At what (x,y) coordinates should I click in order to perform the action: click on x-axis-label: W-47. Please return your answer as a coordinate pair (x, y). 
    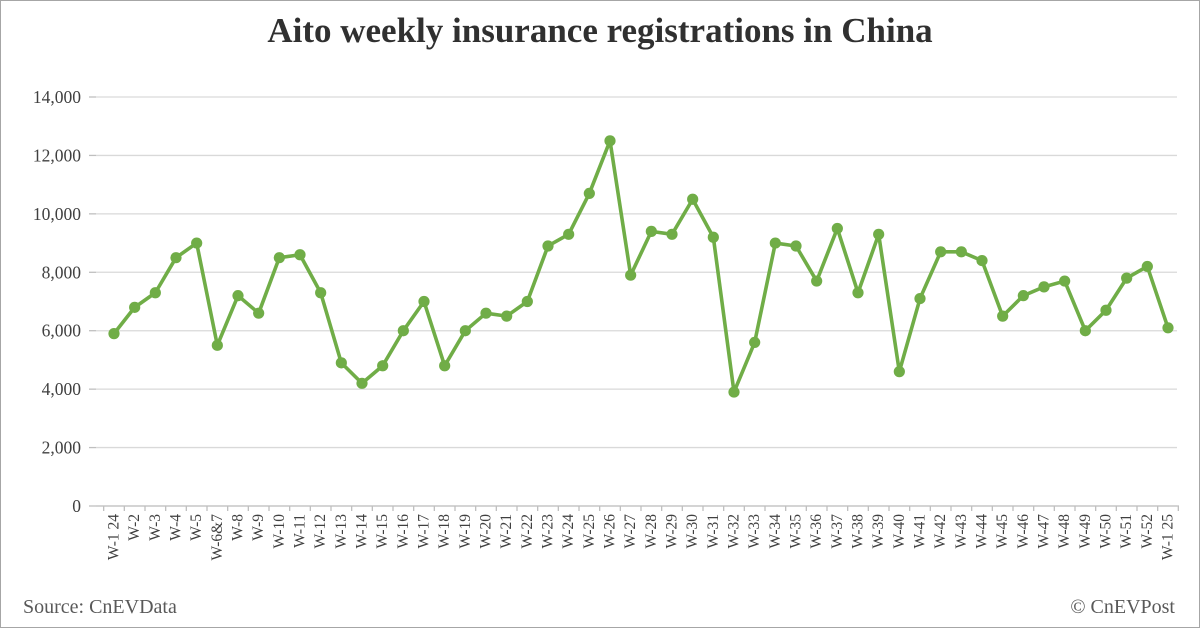
    Looking at the image, I should click on (1044, 531).